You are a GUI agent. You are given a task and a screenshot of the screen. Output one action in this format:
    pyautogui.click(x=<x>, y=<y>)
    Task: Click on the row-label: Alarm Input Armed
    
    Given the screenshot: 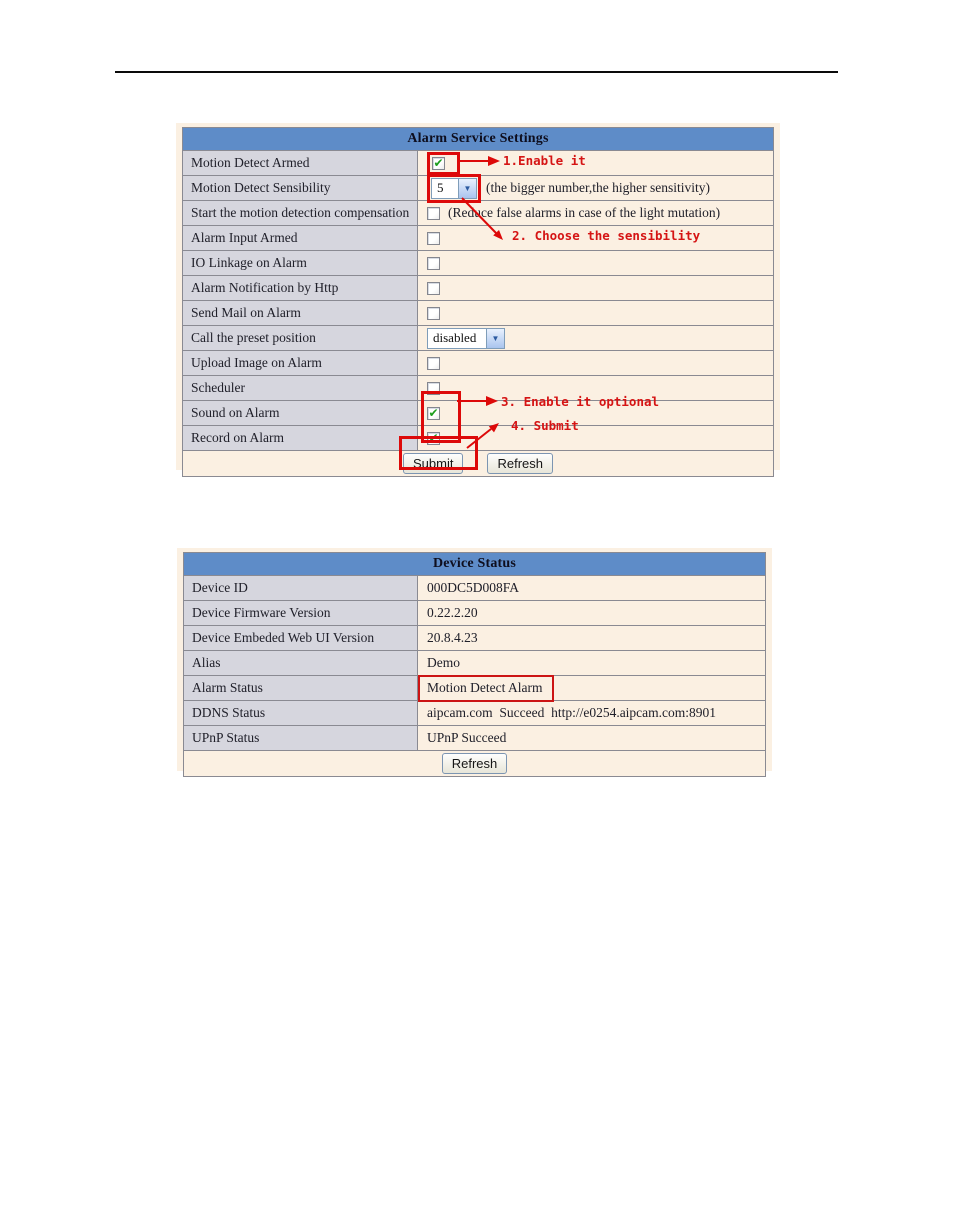 What is the action you would take?
    pyautogui.click(x=300, y=238)
    